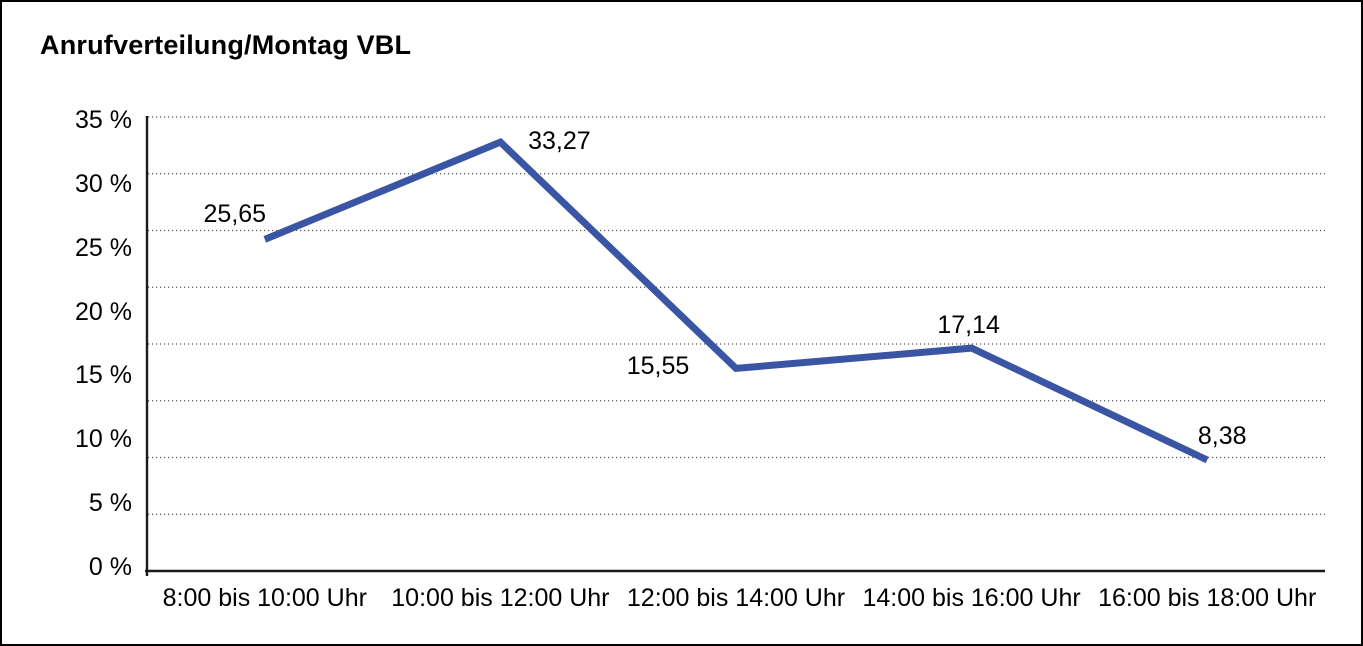 This screenshot has height=646, width=1363. I want to click on y-axis-tick-label: 15 %, so click(103, 375).